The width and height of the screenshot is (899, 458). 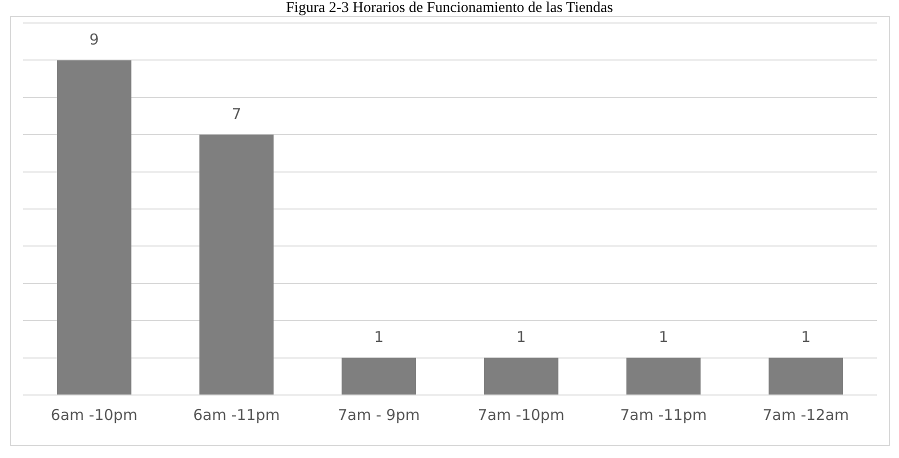 What do you see at coordinates (806, 415) in the screenshot?
I see `x-tick-label: 7am -12am` at bounding box center [806, 415].